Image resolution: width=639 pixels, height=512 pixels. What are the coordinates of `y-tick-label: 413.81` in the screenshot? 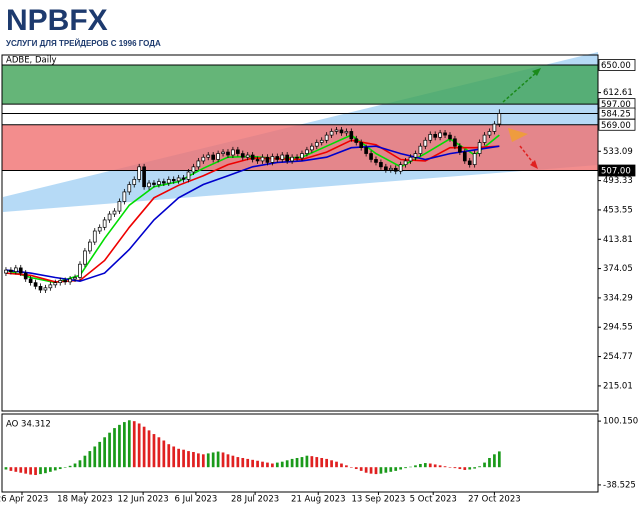 It's located at (618, 240).